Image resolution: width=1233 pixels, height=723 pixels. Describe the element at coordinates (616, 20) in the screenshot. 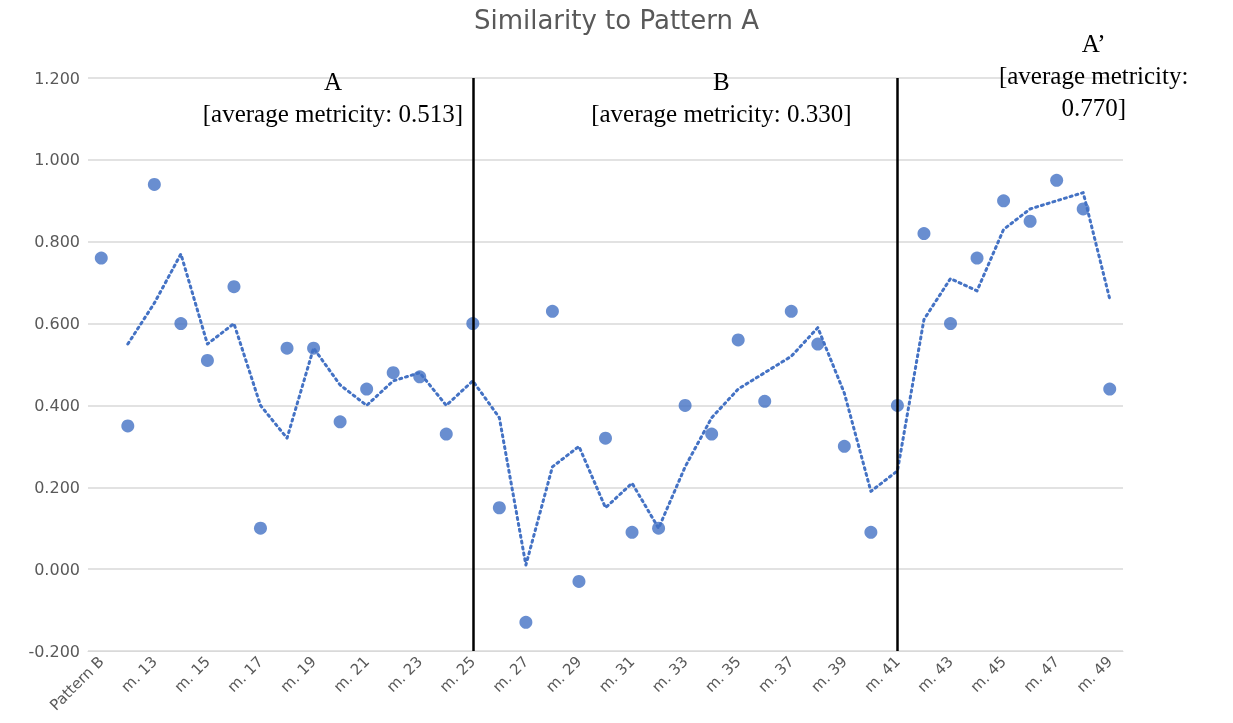

I see `chart-title: Similarity to Pattern A` at that location.